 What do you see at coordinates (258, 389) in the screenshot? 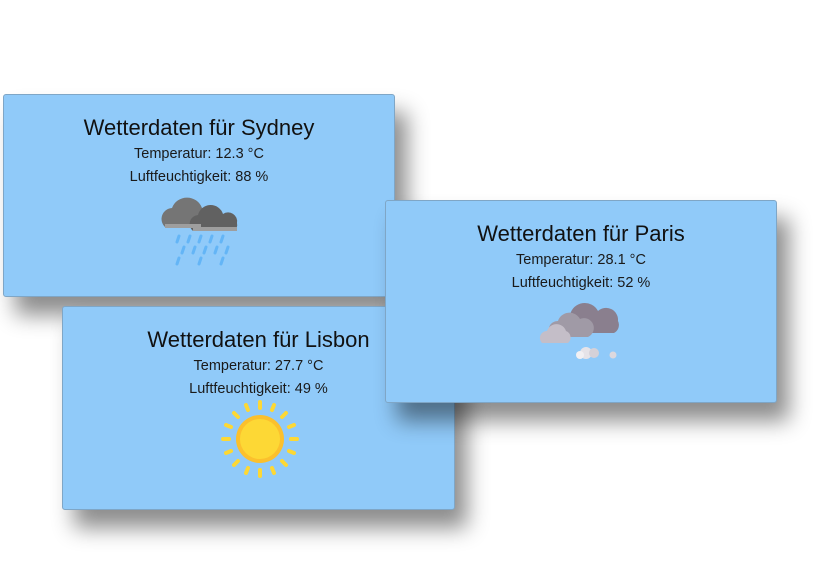
I see `humidity-text: Luftfeuchtigkeit: 49 %` at bounding box center [258, 389].